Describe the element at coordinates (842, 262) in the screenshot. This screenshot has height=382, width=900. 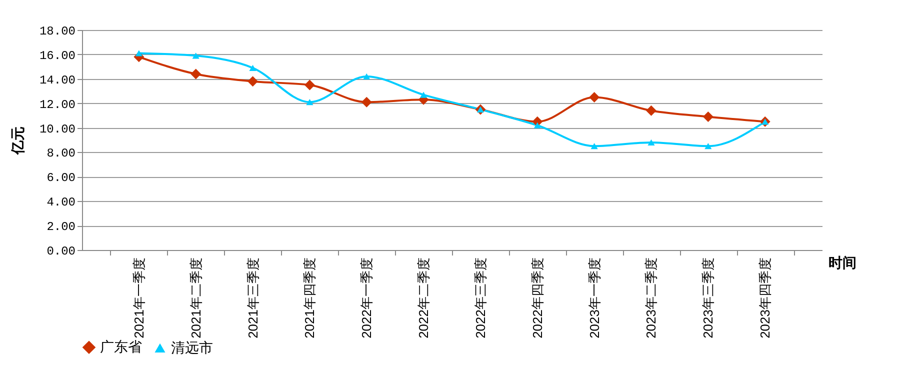
I see `x-axis-title: 时间` at that location.